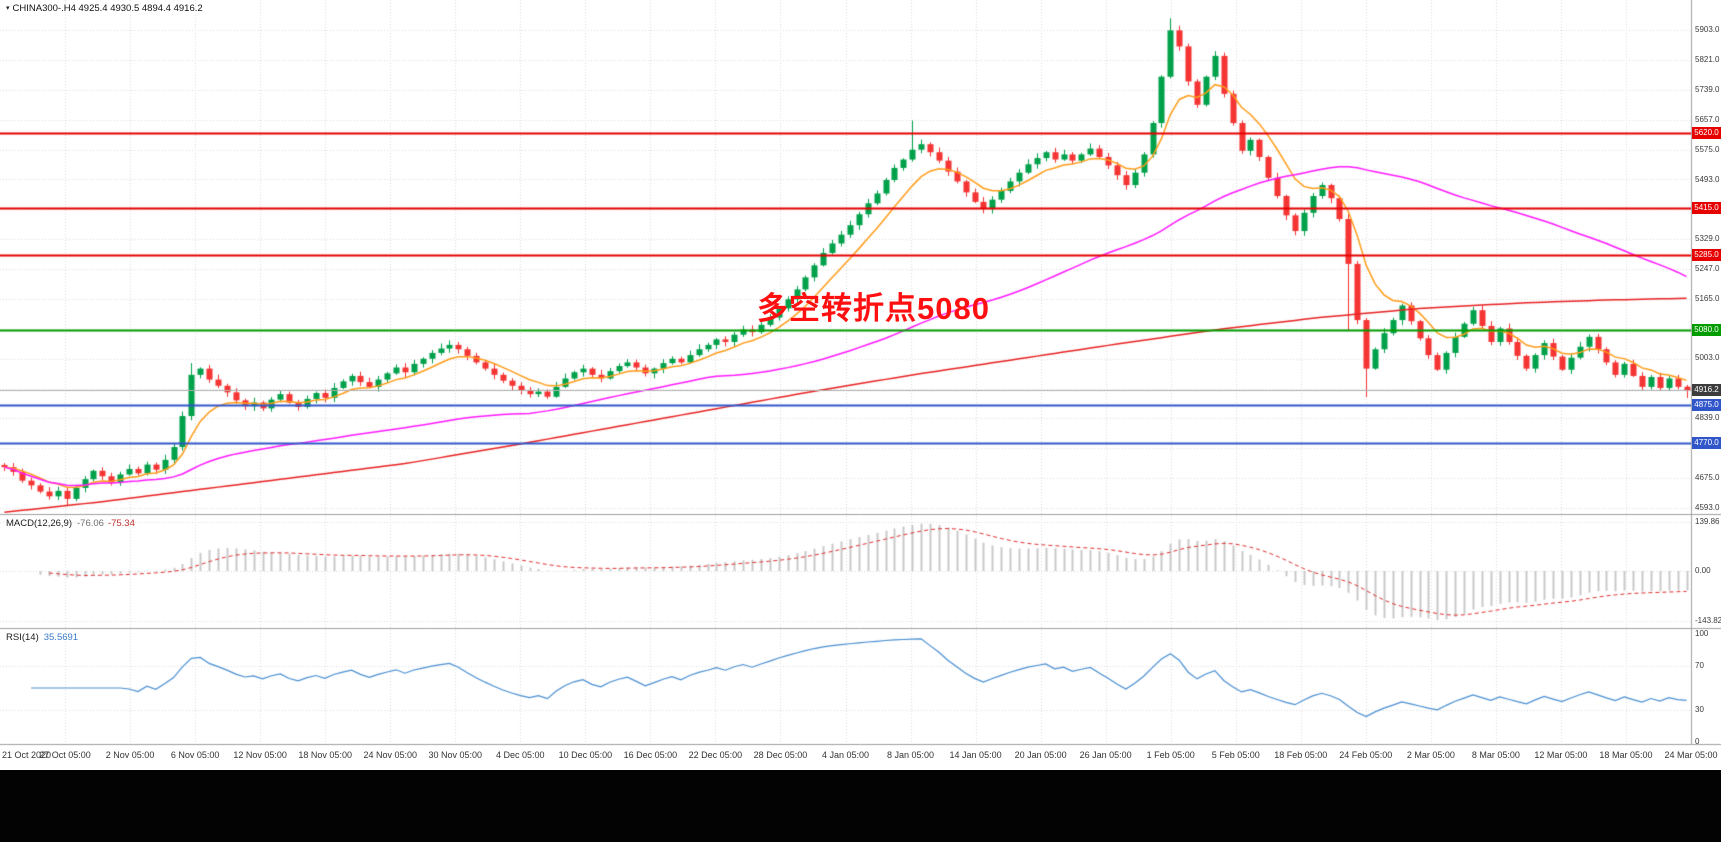 Image resolution: width=1721 pixels, height=842 pixels. What do you see at coordinates (1706, 405) in the screenshot?
I see `level-price-box: 4875.0` at bounding box center [1706, 405].